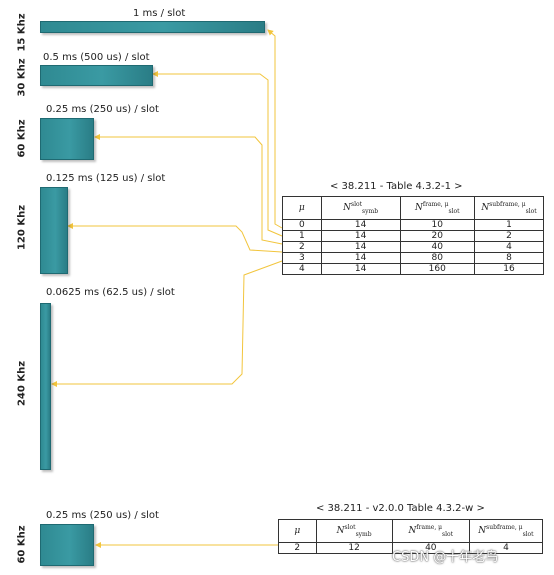 This screenshot has width=554, height=575. I want to click on scs-label: 120 Khz, so click(22, 227).